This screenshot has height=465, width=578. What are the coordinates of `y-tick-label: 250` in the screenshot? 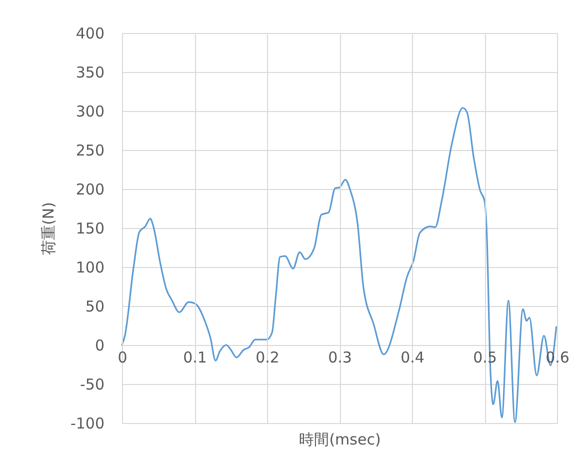 It's located at (90, 151).